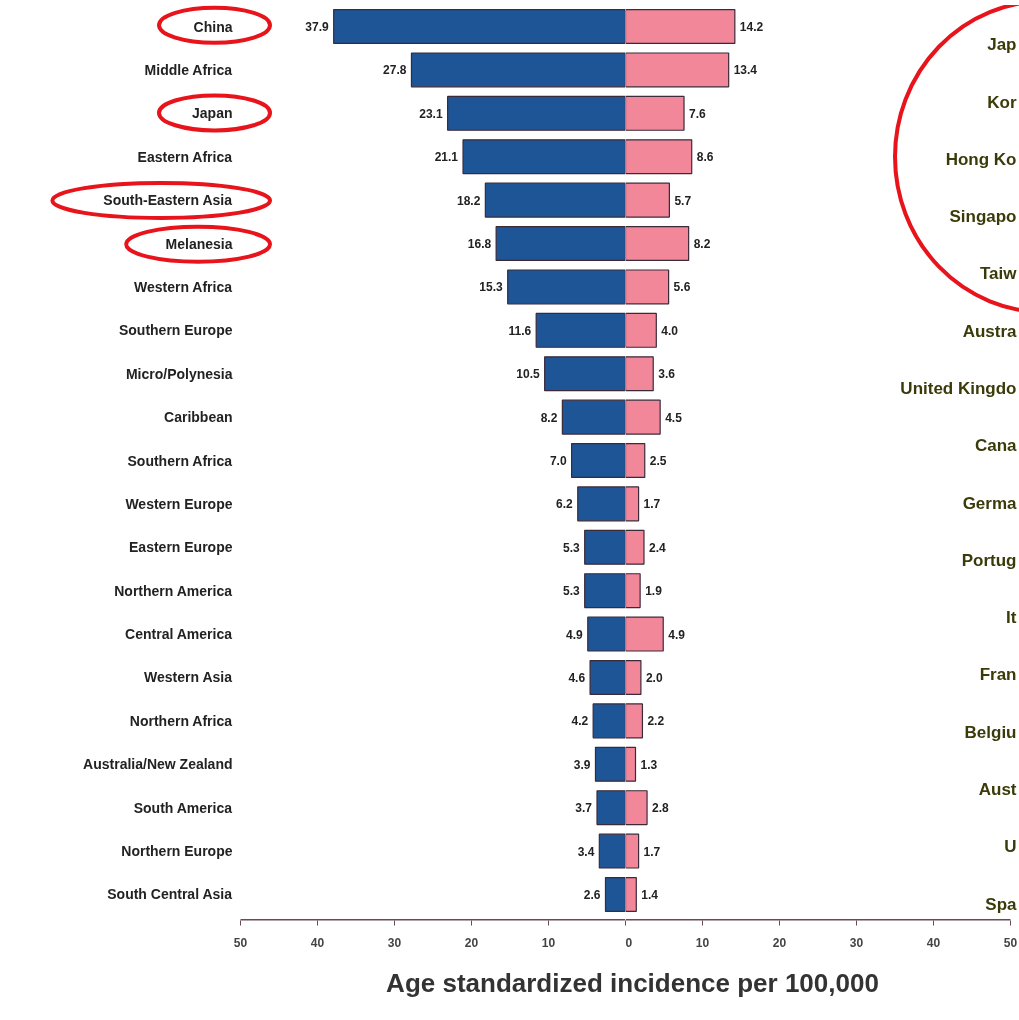  What do you see at coordinates (491, 287) in the screenshot?
I see `data-label: 15.3` at bounding box center [491, 287].